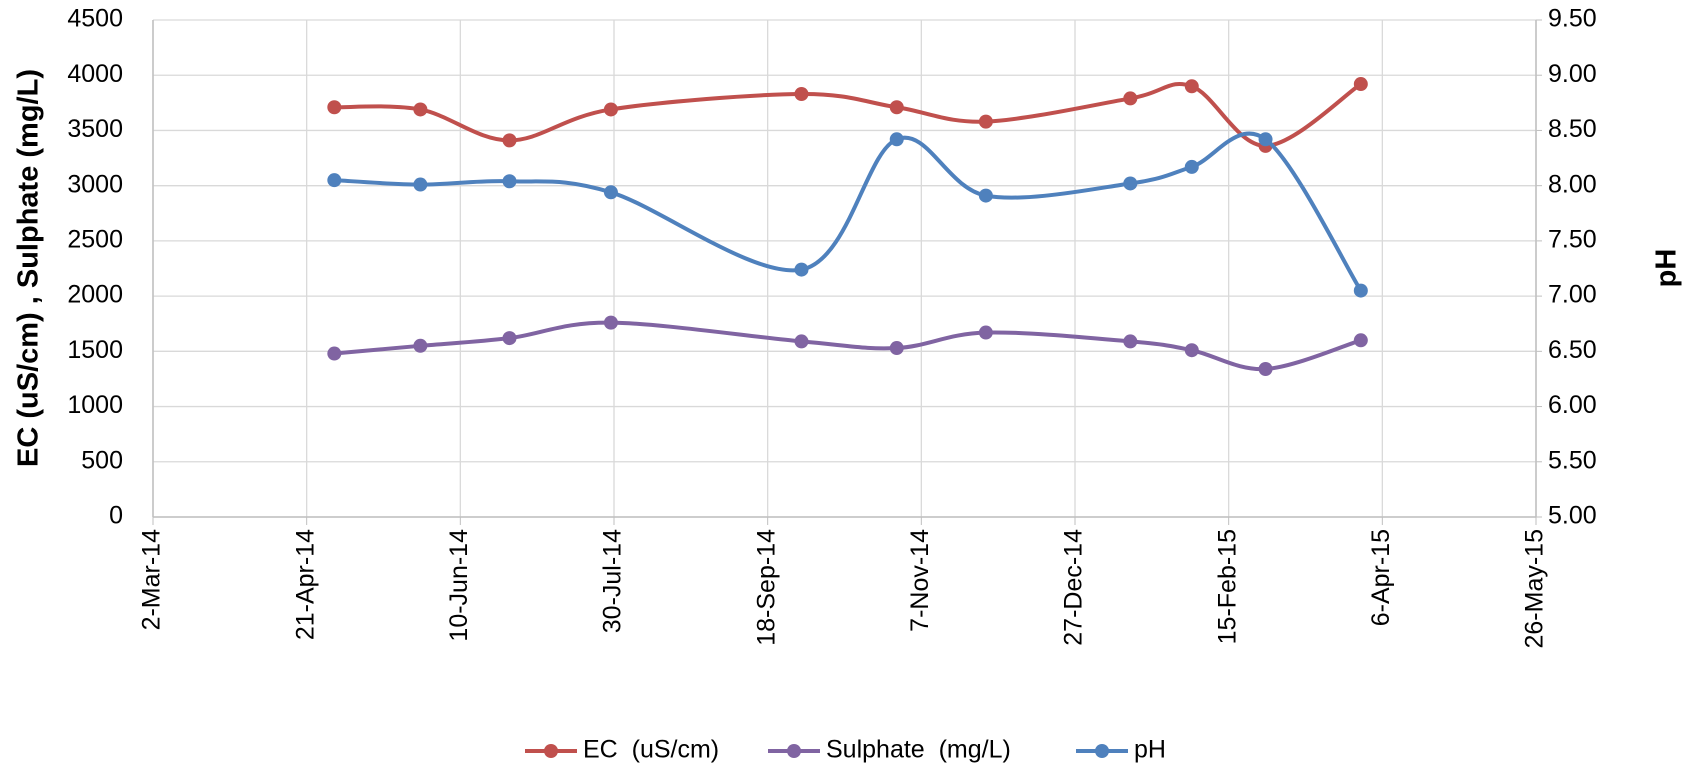  Describe the element at coordinates (1572, 19) in the screenshot. I see `y2-tick-label: 9.50` at that location.